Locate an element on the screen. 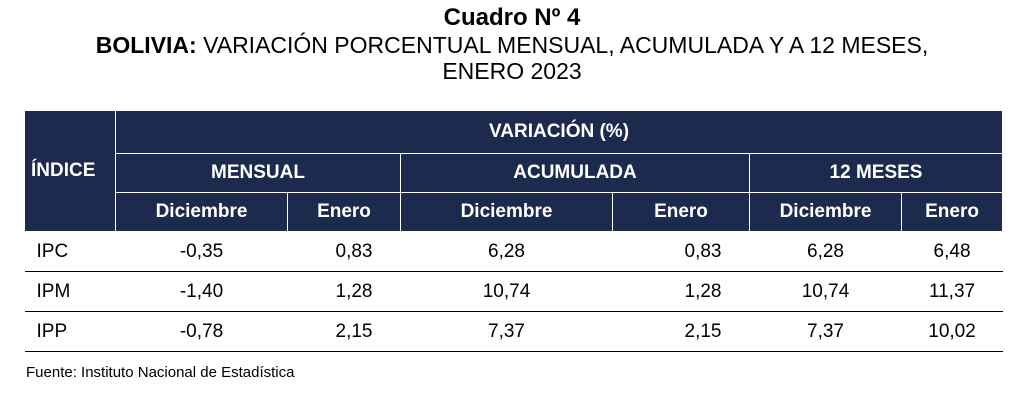 The height and width of the screenshot is (401, 1024). table-cell: -0,35 is located at coordinates (201, 251).